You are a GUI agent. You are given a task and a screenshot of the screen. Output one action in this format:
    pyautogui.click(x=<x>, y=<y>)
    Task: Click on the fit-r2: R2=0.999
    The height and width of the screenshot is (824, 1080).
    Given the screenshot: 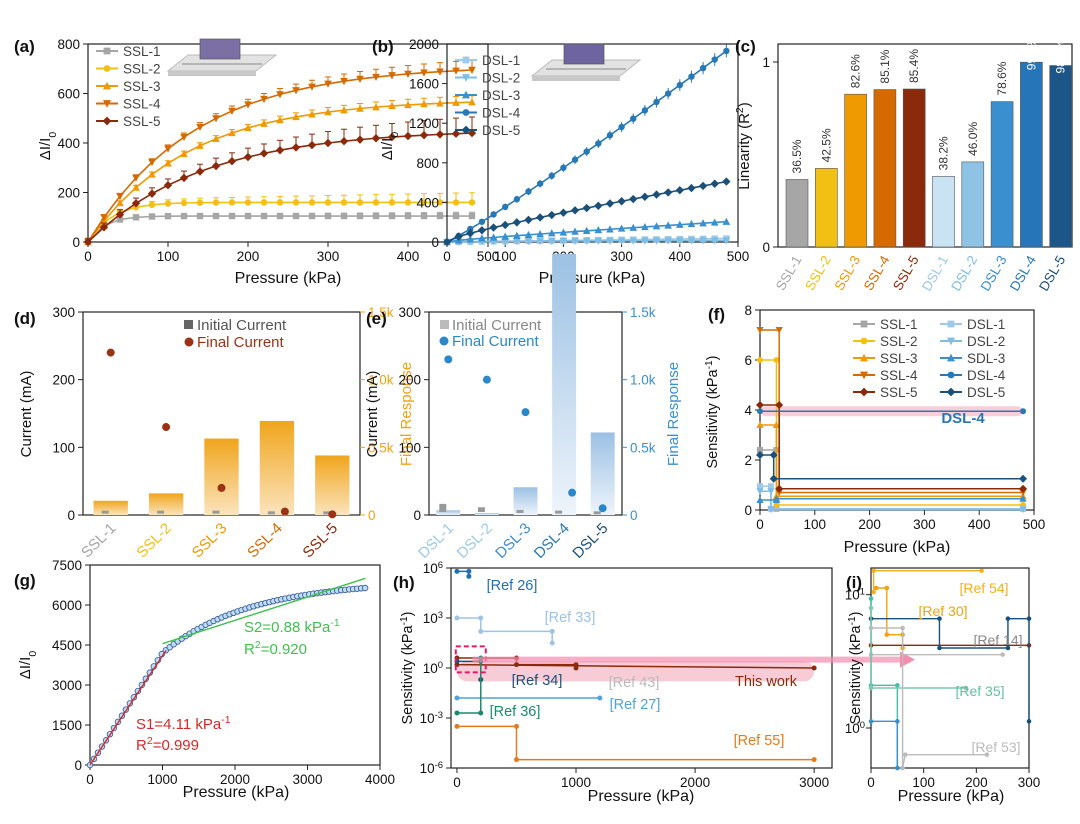 What is the action you would take?
    pyautogui.click(x=167, y=744)
    